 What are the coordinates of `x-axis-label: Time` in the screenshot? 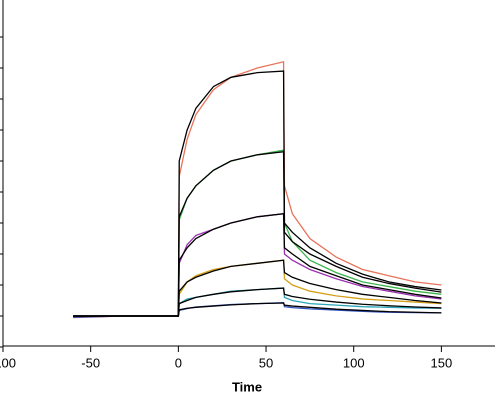 It's located at (247, 386).